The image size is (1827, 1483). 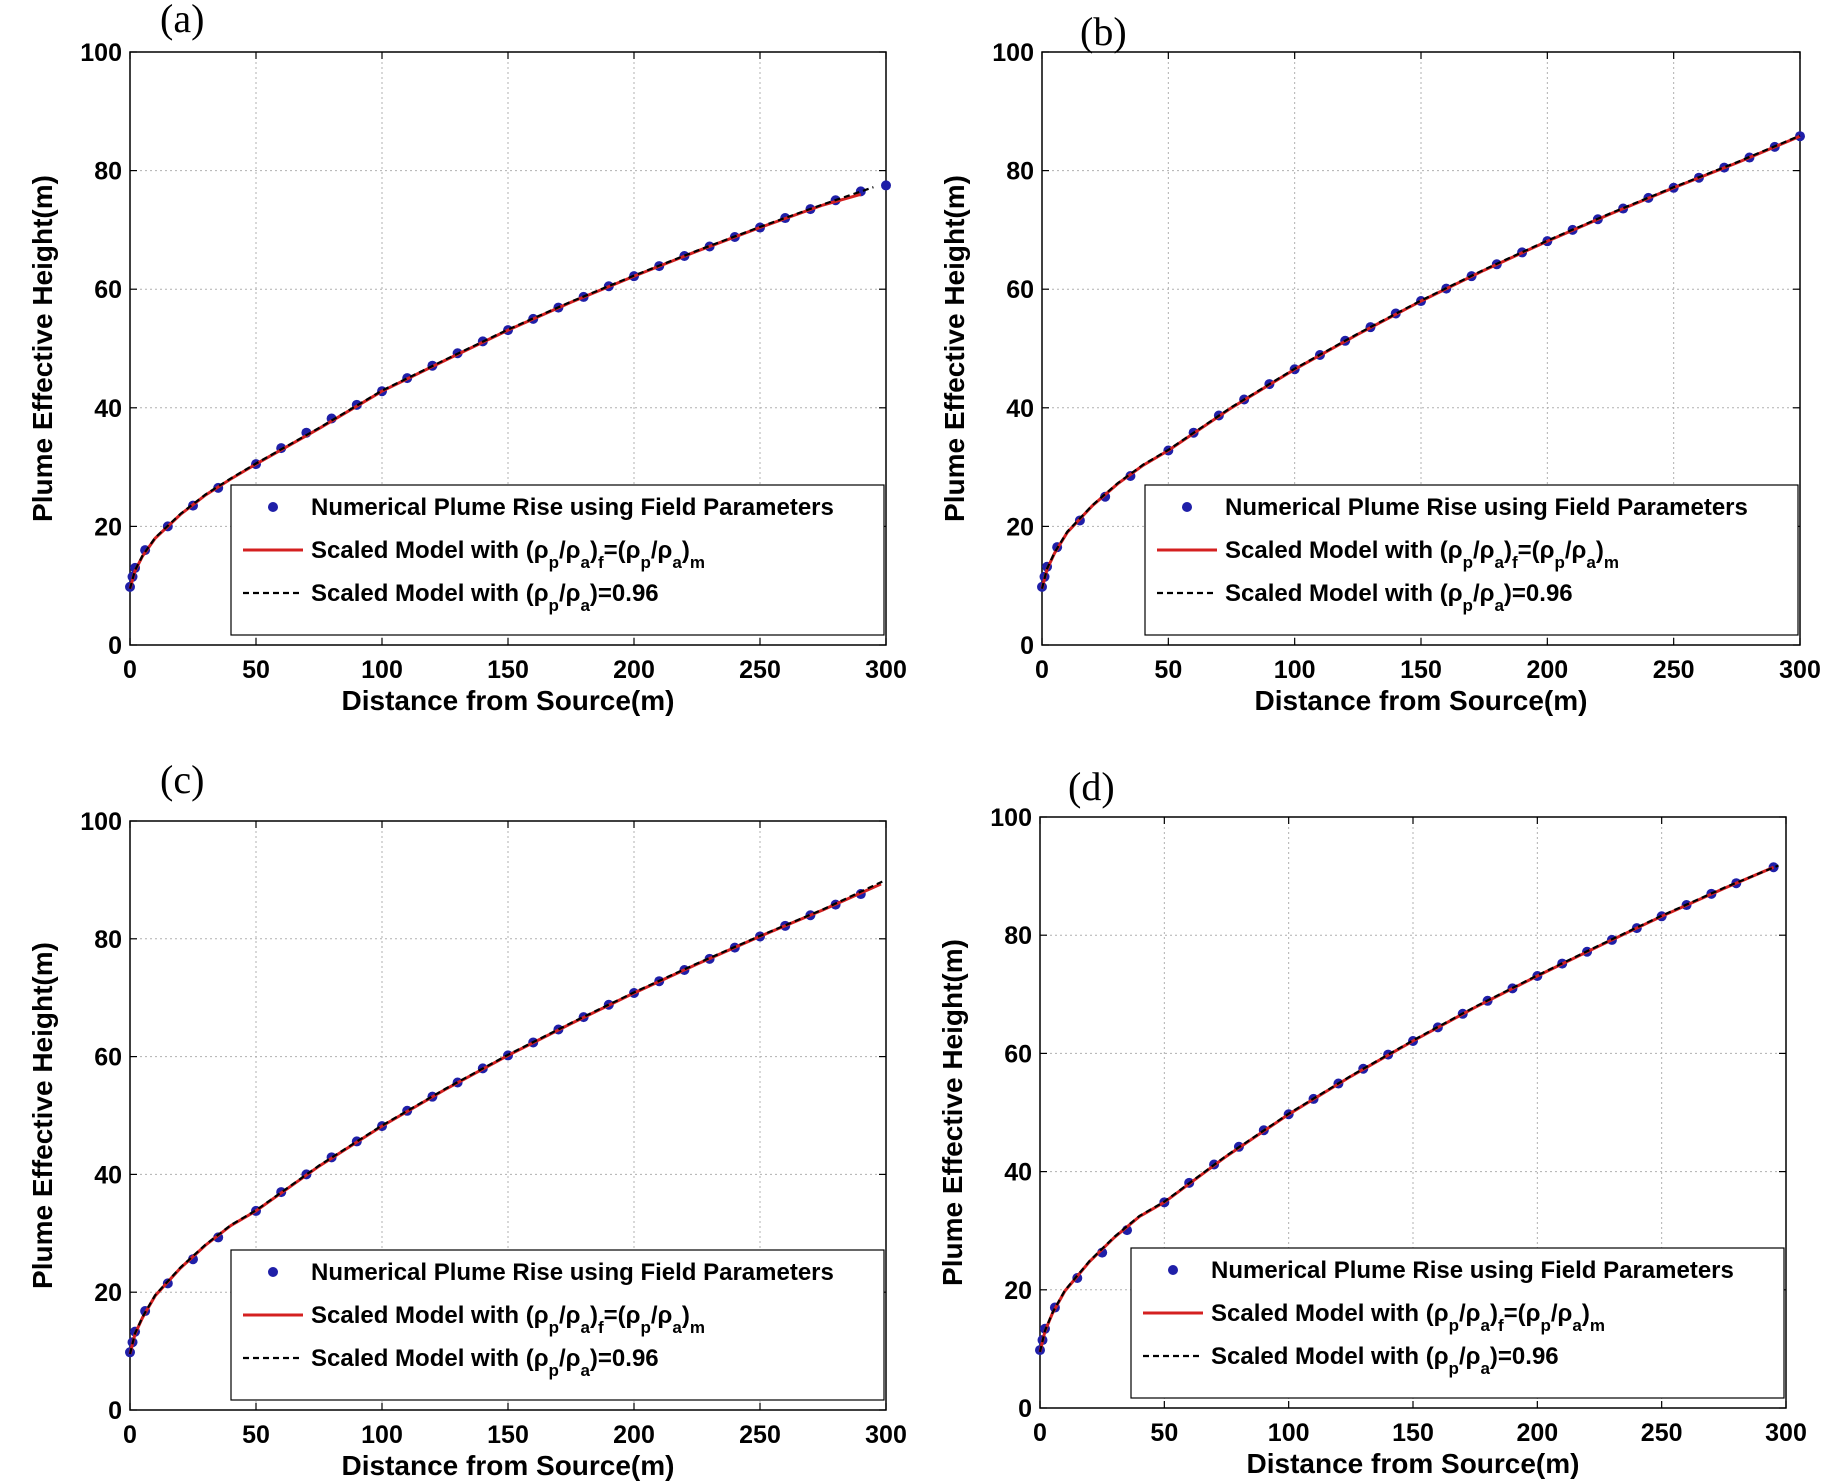 I want to click on panel-label: (a), so click(x=182, y=20).